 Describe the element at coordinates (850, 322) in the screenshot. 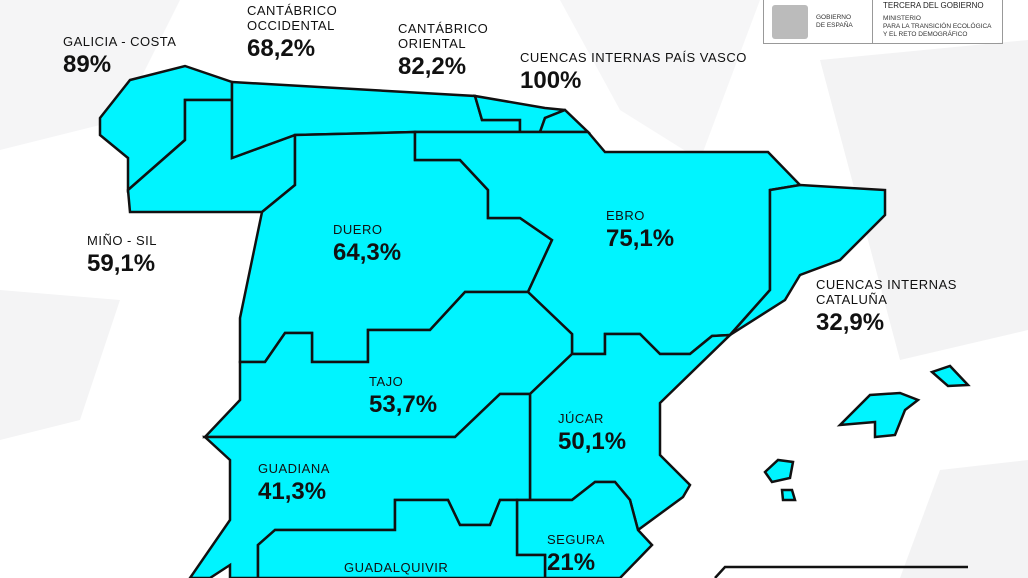

I see `basin-value: 32,9%` at that location.